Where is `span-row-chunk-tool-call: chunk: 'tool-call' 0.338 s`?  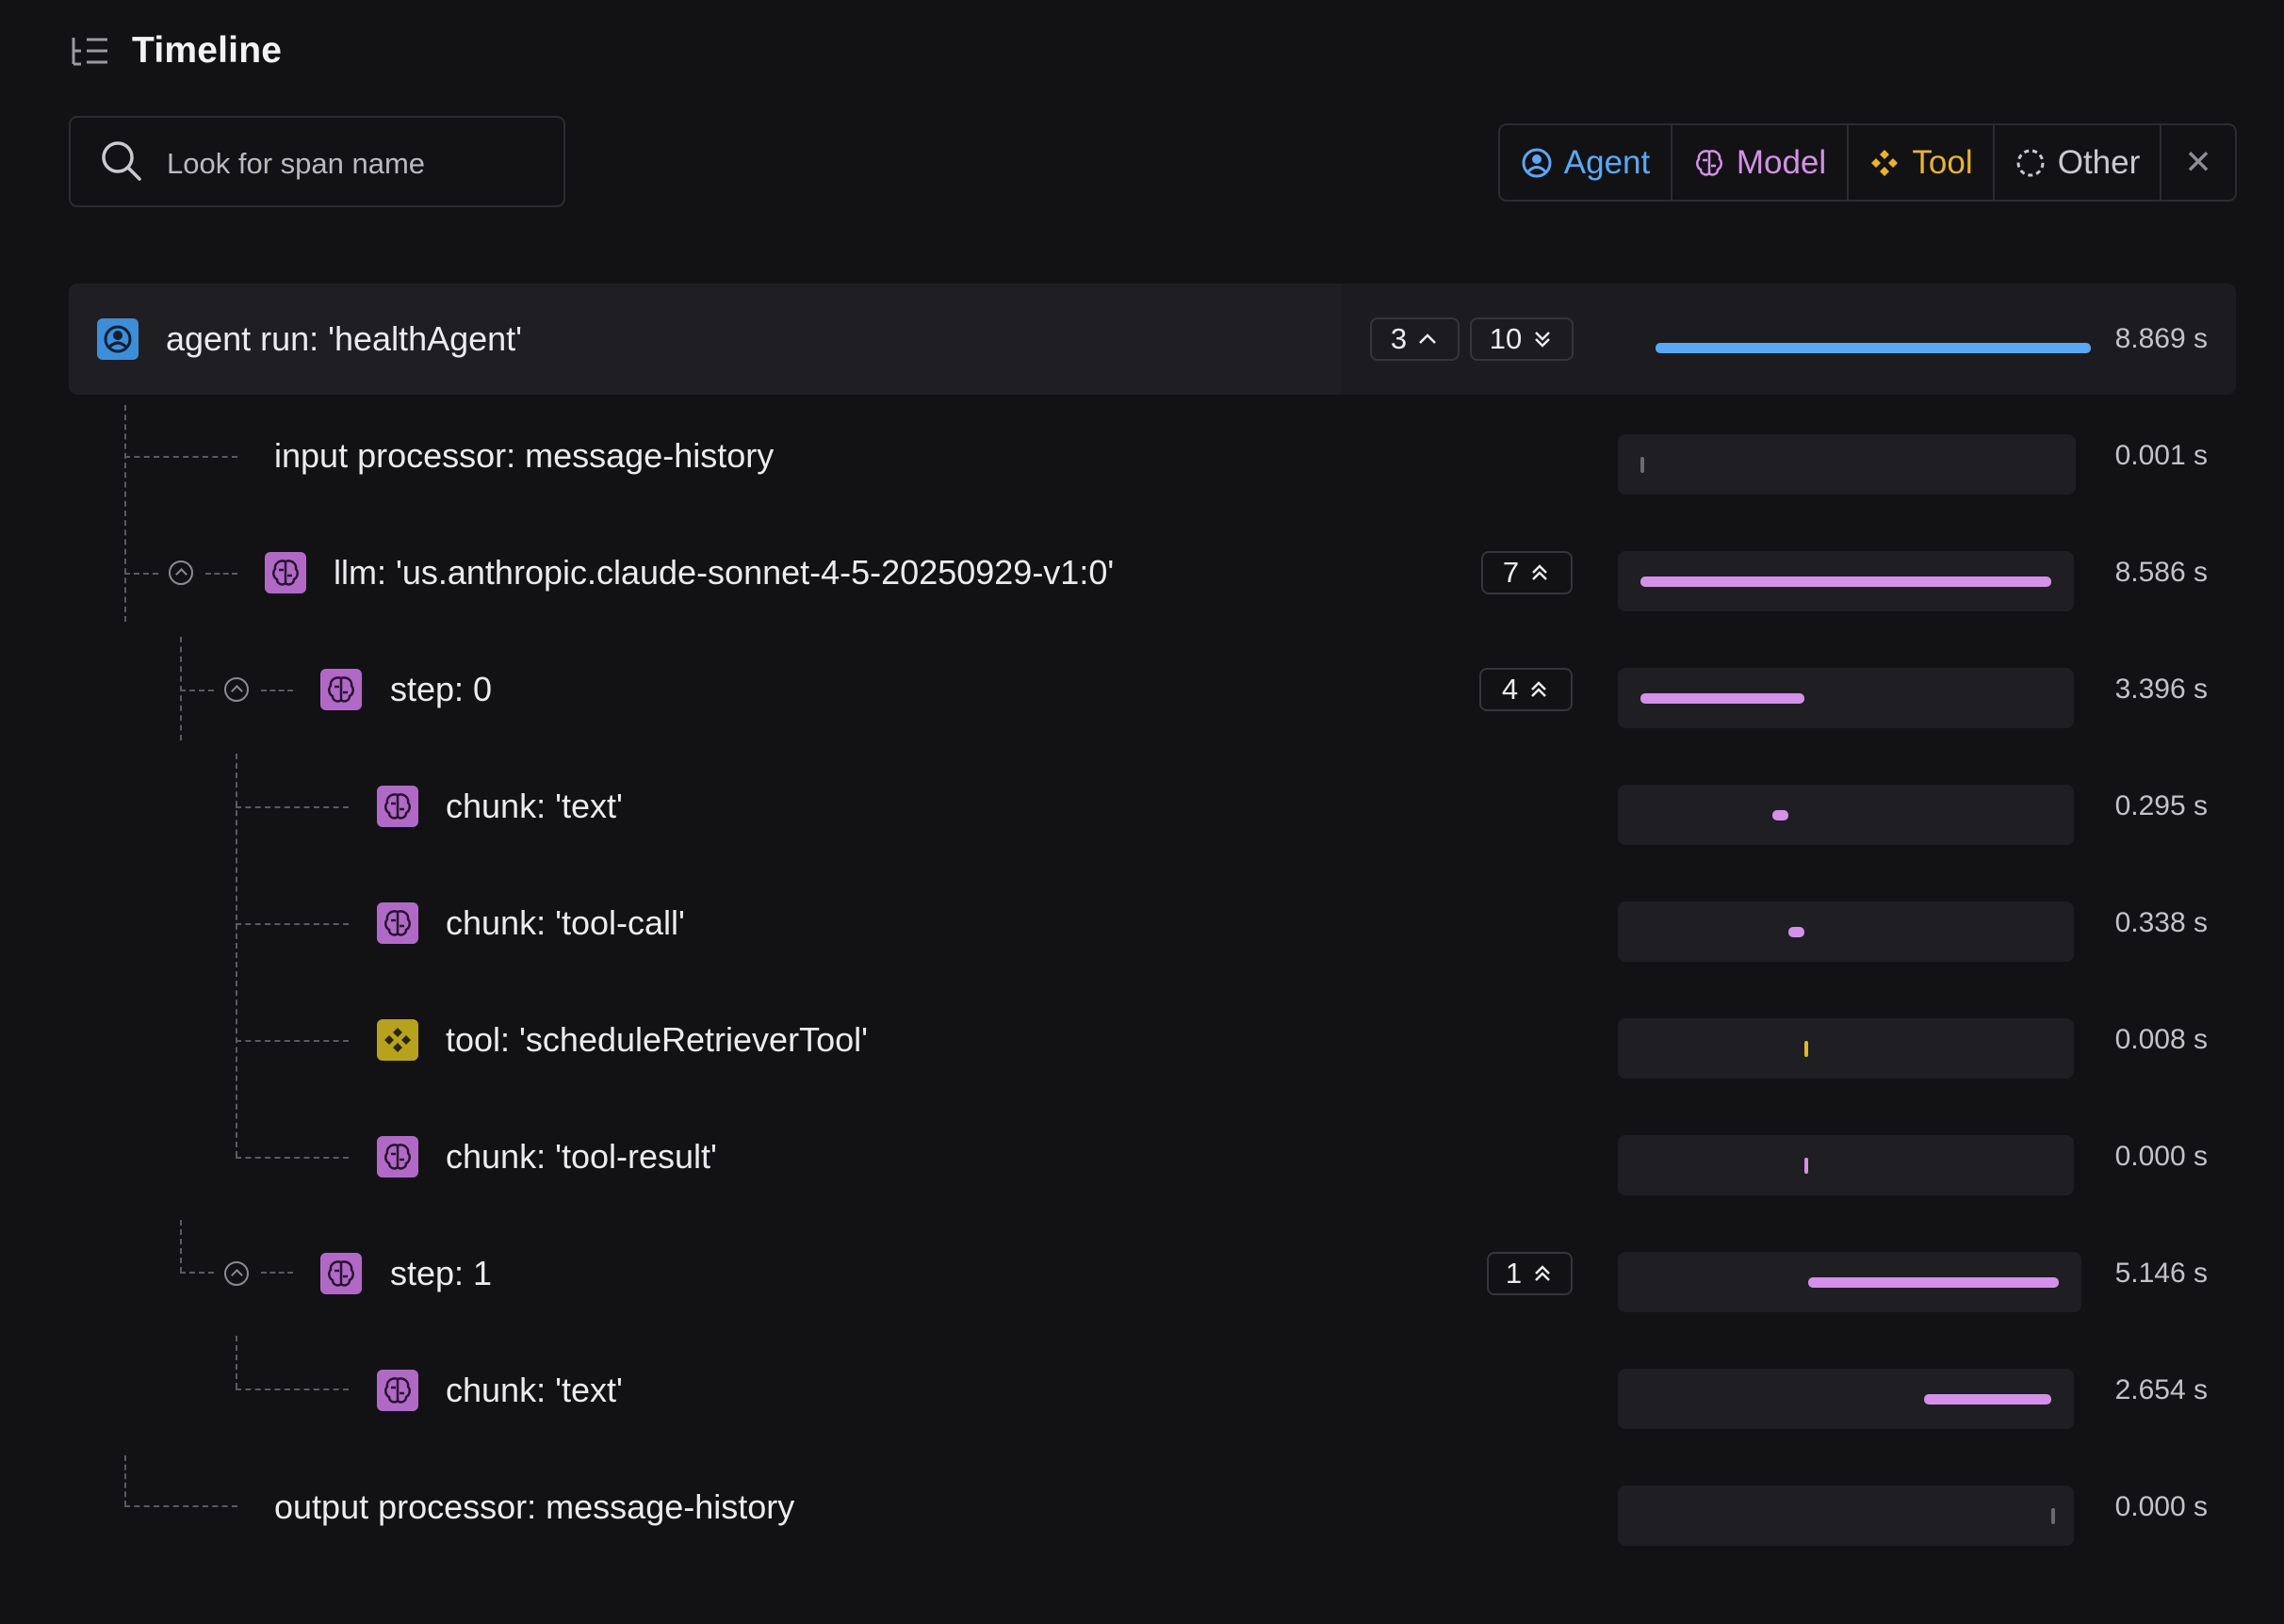 span-row-chunk-tool-call: chunk: 'tool-call' 0.338 s is located at coordinates (1153, 923).